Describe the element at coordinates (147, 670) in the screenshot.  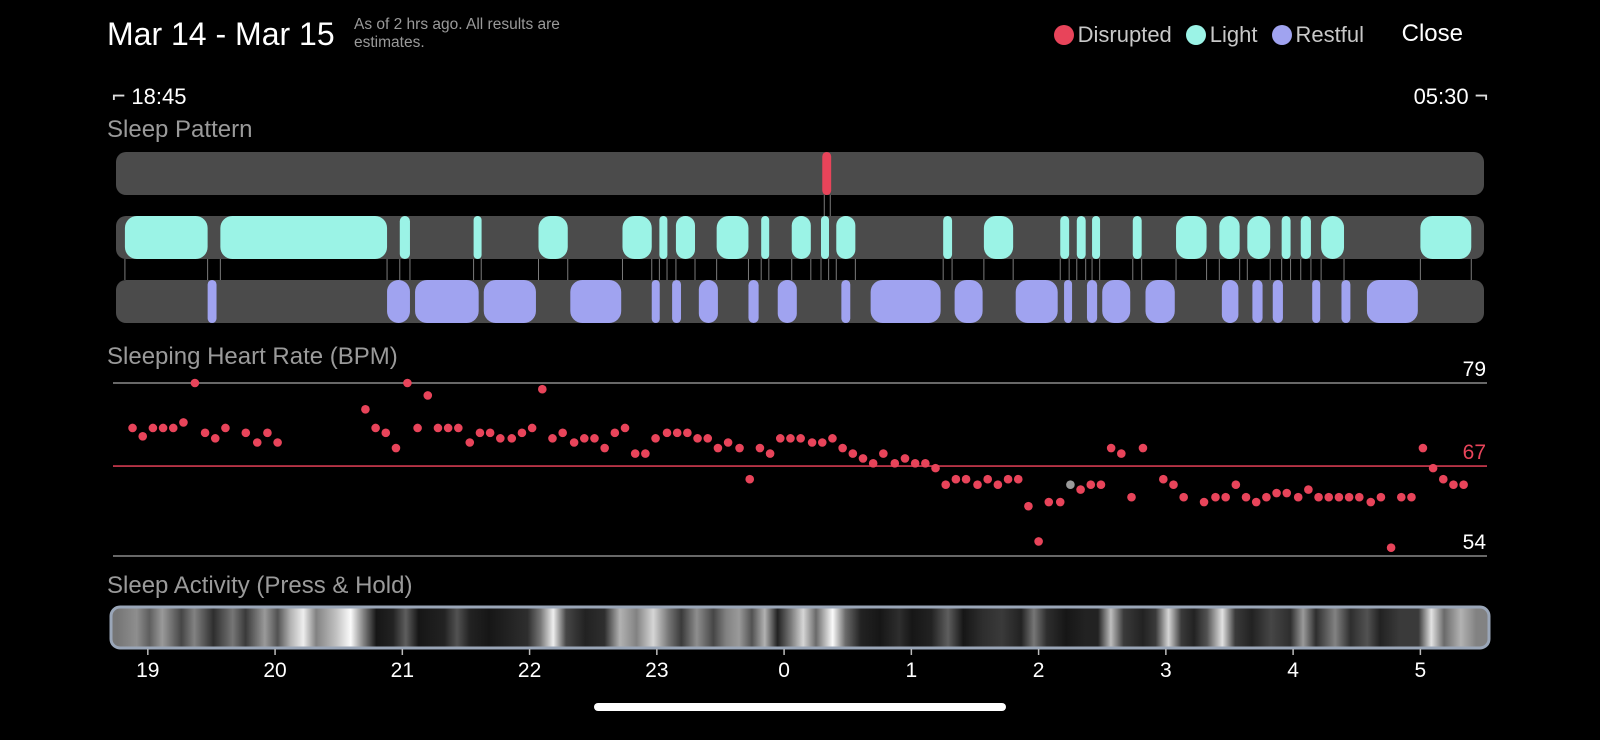
I see `activity-tick-label: 19` at that location.